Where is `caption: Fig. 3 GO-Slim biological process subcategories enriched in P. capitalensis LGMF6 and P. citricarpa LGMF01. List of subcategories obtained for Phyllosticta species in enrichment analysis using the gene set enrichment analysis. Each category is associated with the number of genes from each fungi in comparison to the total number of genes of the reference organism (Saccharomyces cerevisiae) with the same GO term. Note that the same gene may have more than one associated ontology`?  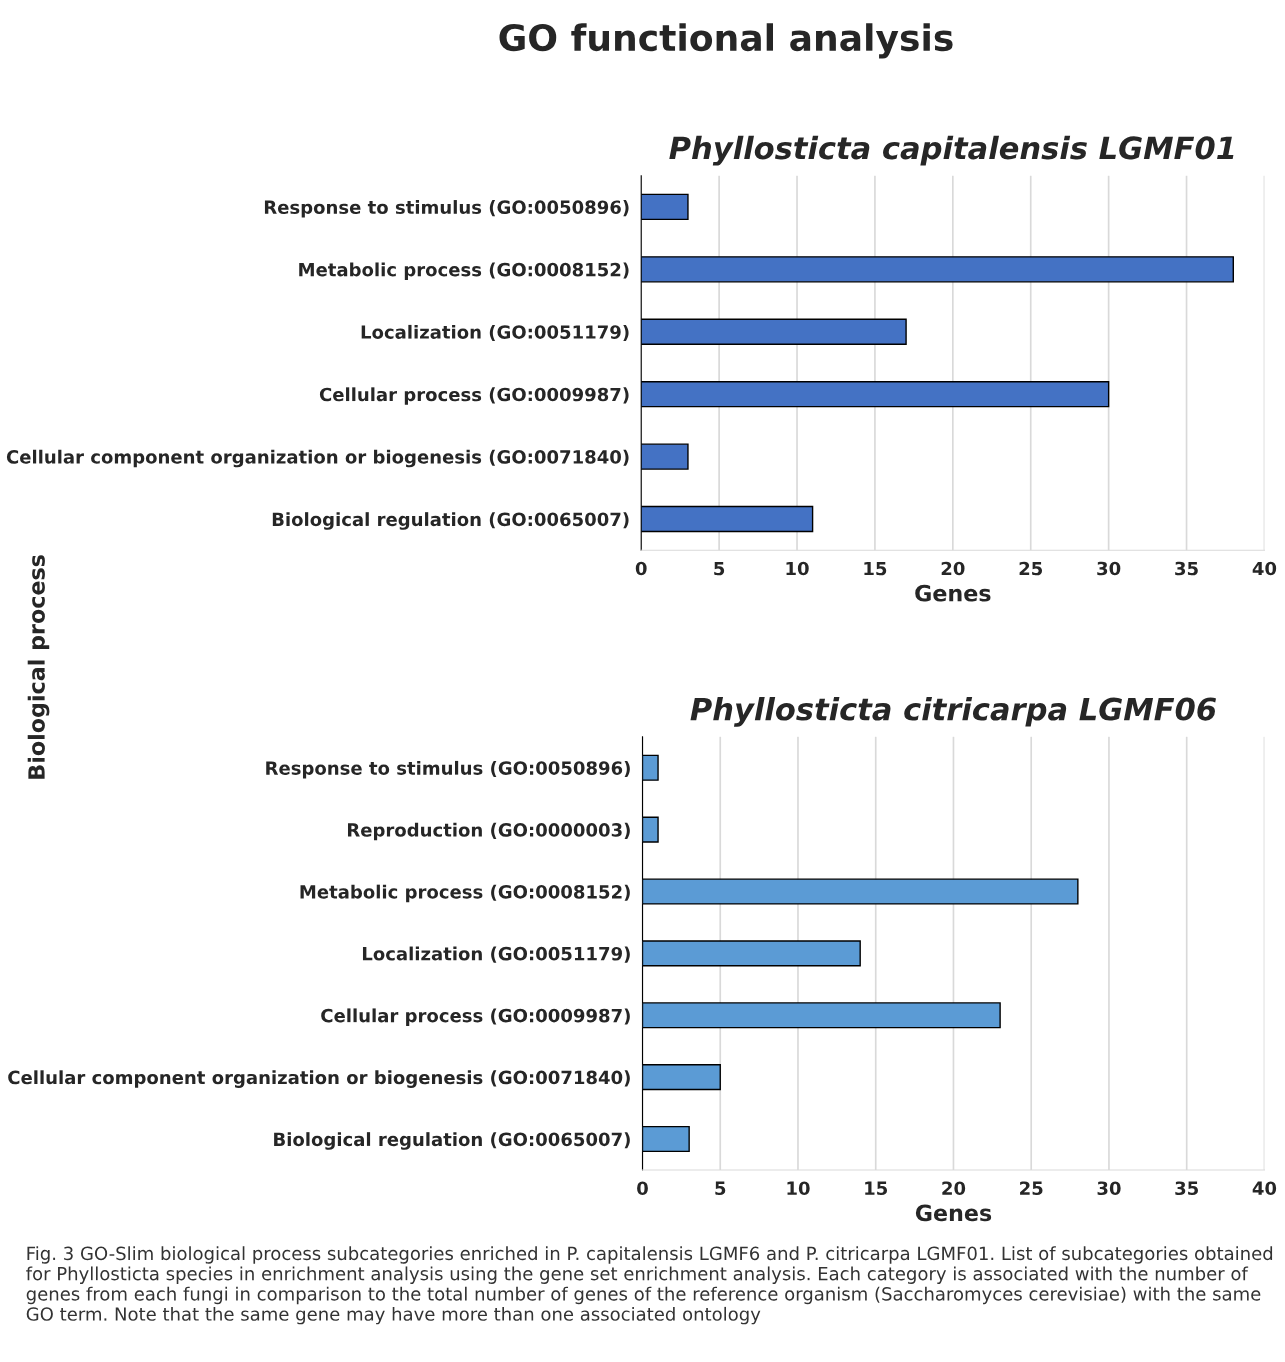 caption: Fig. 3 GO-Slim biological process subcategories enriched in P. capitalensis LGMF6 and P. citricarpa LGMF01. List of subcategories obtained for Phyllosticta species in enrichment analysis using the gene set enrichment analysis. Each category is associated with the number of genes from each fungi in comparison to the total number of genes of the reference organism (Saccharomyces cerevisiae) with the same GO term. Note that the same gene may have more than one associated ontology is located at coordinates (649, 1285).